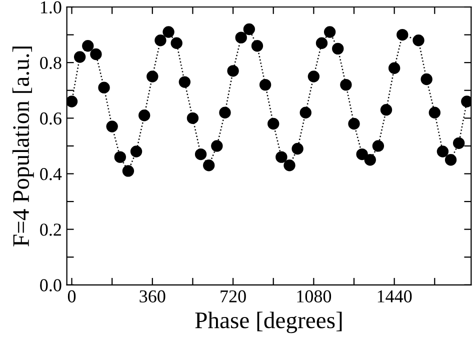 This screenshot has height=350, width=474. What do you see at coordinates (51, 63) in the screenshot?
I see `y-tick-label: 0.8` at bounding box center [51, 63].